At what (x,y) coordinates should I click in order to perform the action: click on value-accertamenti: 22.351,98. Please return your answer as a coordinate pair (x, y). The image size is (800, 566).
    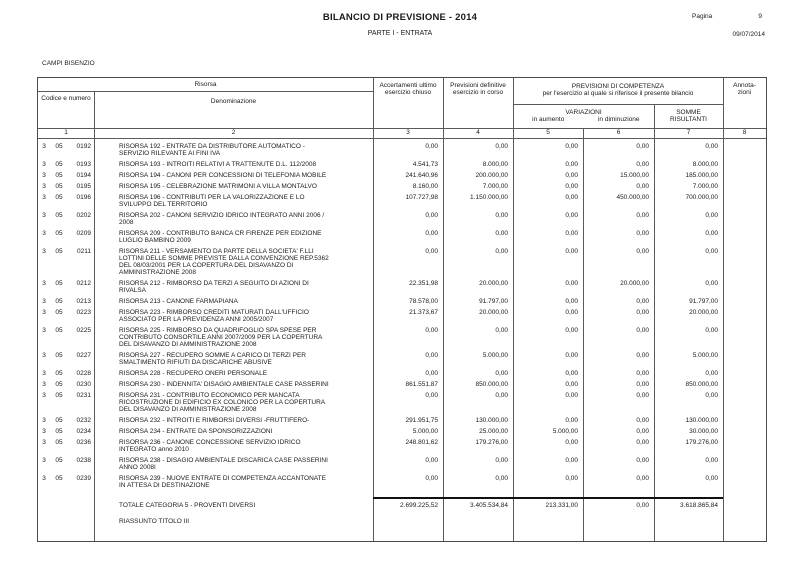
    Looking at the image, I should click on (423, 283).